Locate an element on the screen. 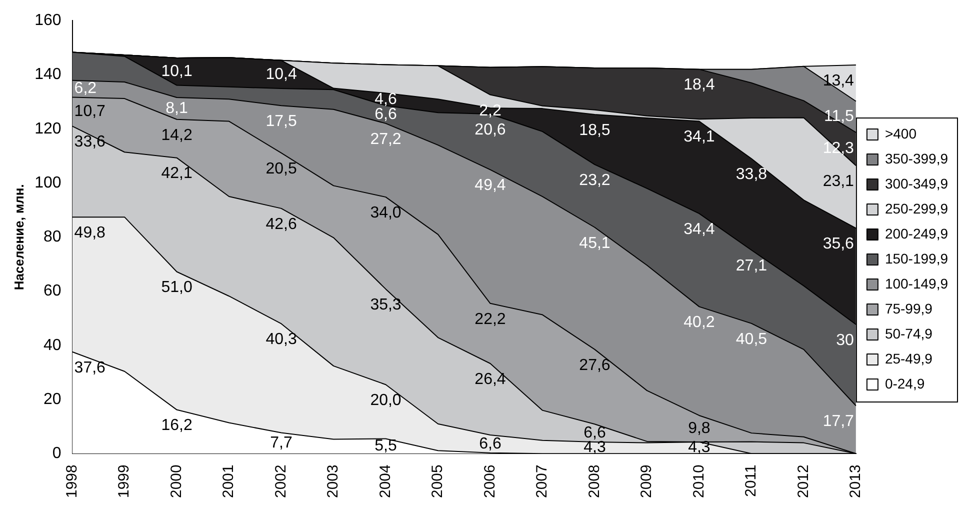 The image size is (970, 509). y-tick-label: 120 is located at coordinates (48, 129).